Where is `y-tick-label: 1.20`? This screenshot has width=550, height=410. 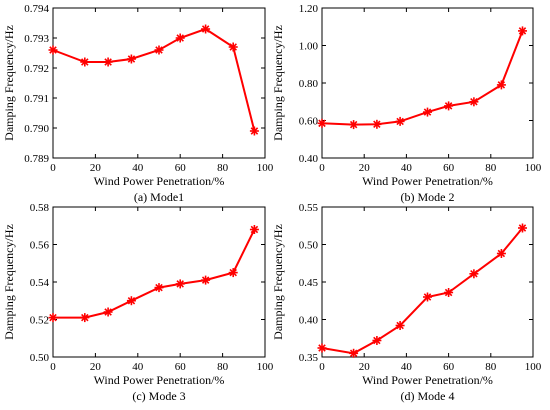
y-tick-label: 1.20 is located at coordinates (309, 9).